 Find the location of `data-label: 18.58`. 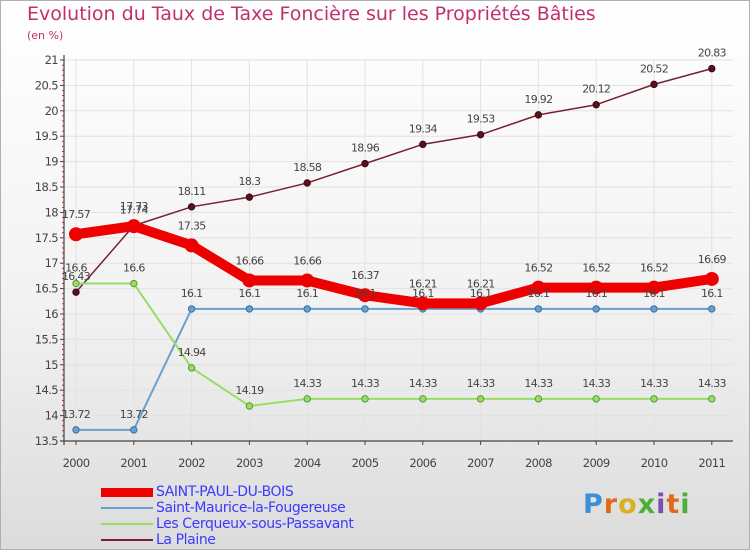

data-label: 18.58 is located at coordinates (307, 167).